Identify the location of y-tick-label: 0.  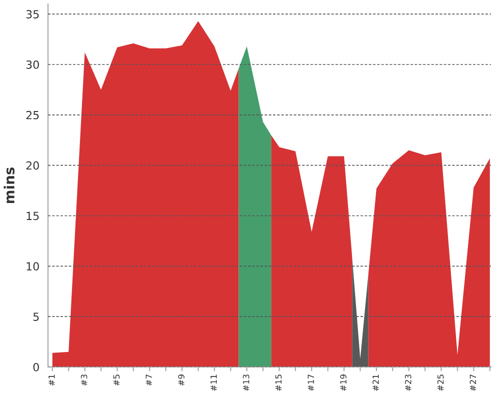
(36, 367).